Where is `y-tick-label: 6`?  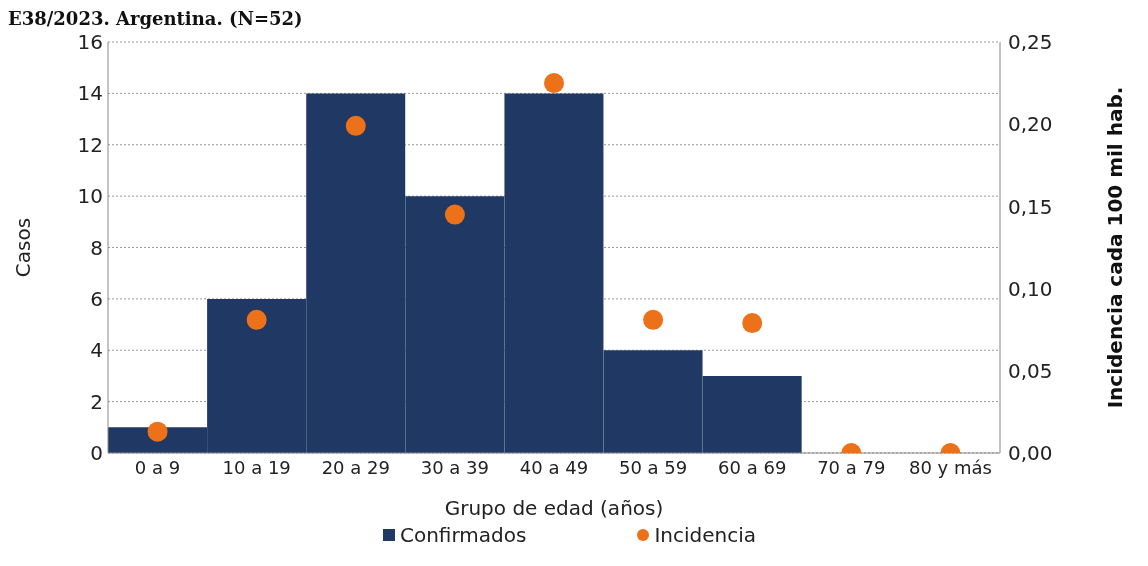
y-tick-label: 6 is located at coordinates (96, 298).